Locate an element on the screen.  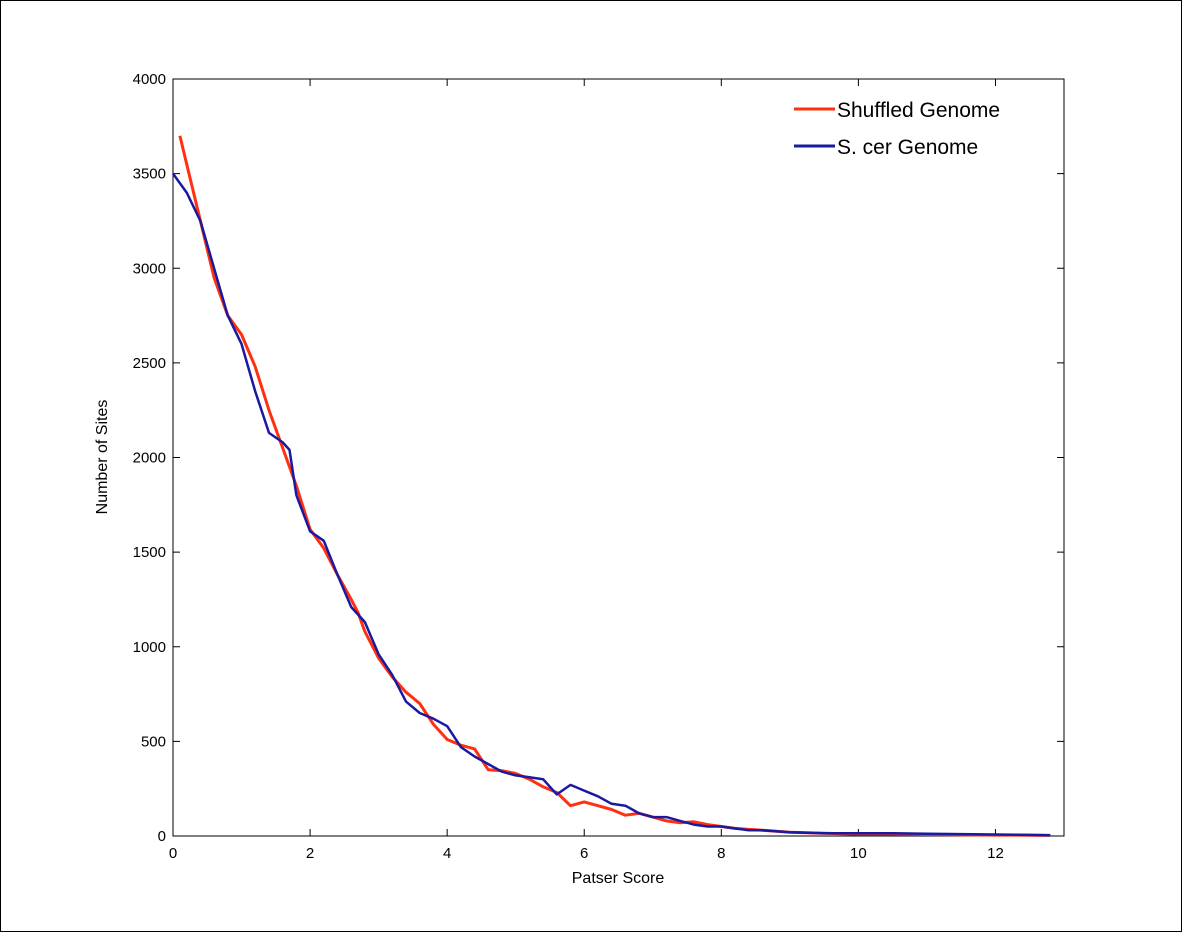
x-tick-label: 2 is located at coordinates (310, 853).